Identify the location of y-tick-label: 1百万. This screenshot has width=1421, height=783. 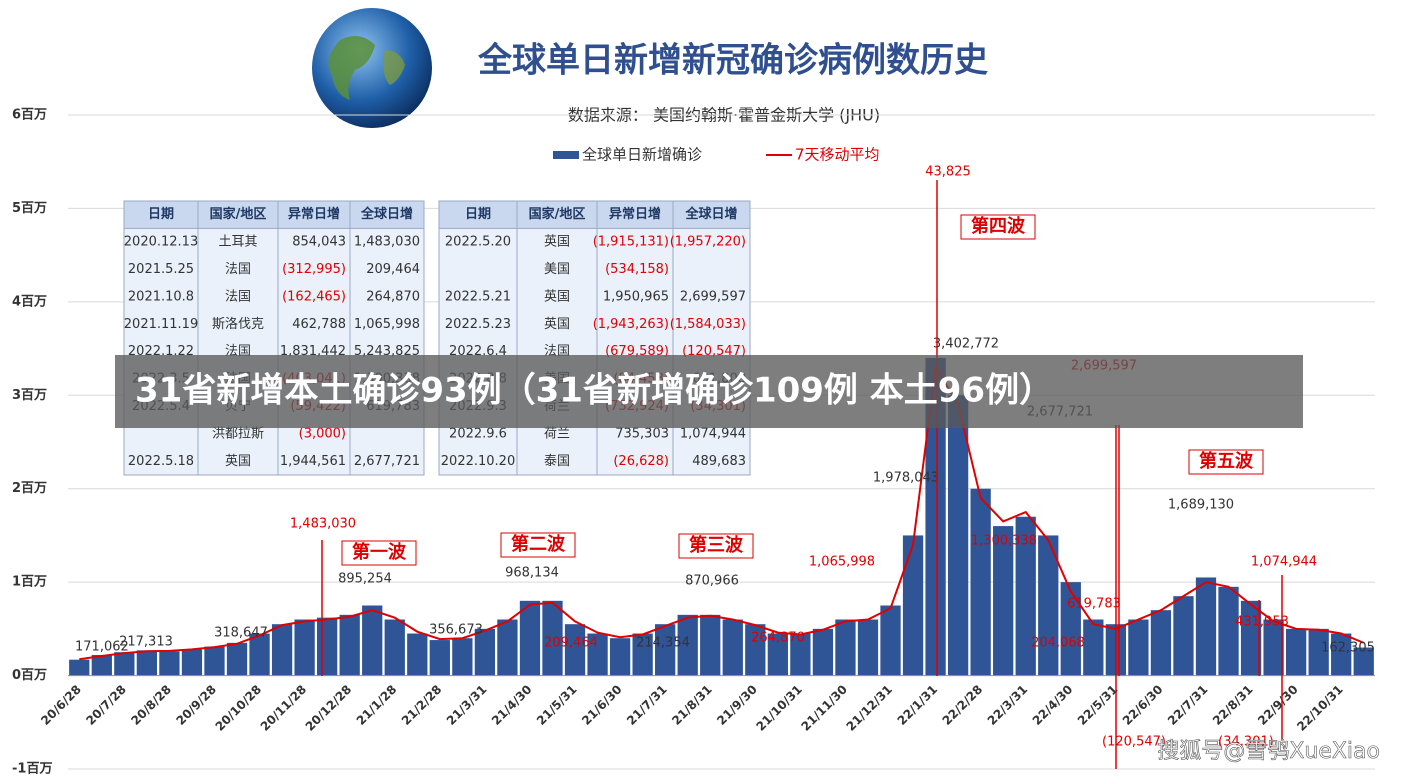
(29, 582).